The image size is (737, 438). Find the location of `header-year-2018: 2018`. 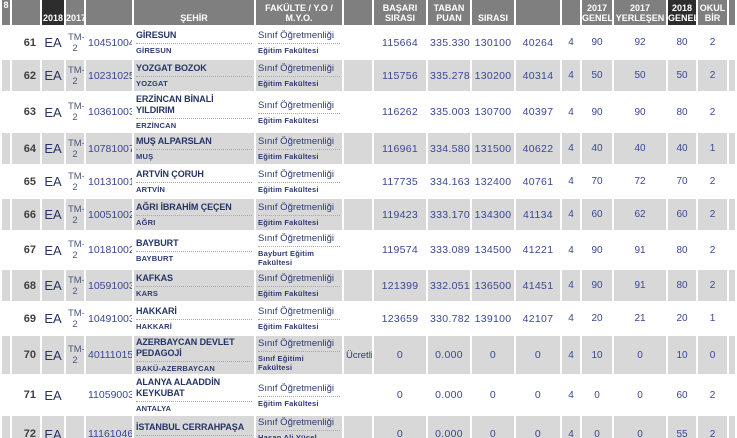

header-year-2018: 2018 is located at coordinates (53, 12).